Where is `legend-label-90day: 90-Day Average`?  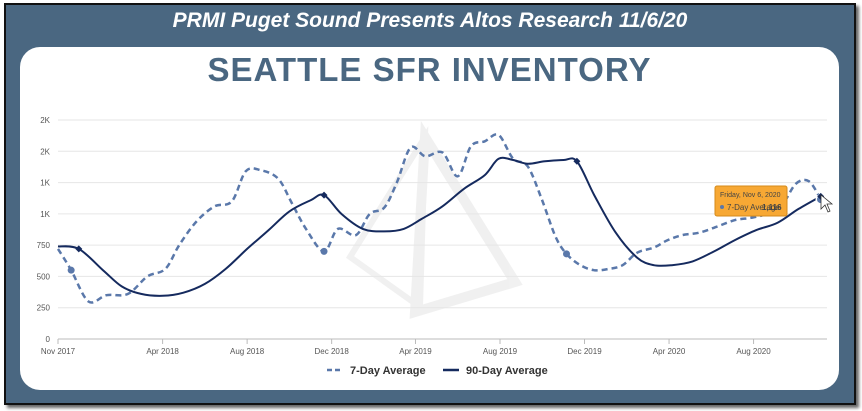 legend-label-90day: 90-Day Average is located at coordinates (507, 371).